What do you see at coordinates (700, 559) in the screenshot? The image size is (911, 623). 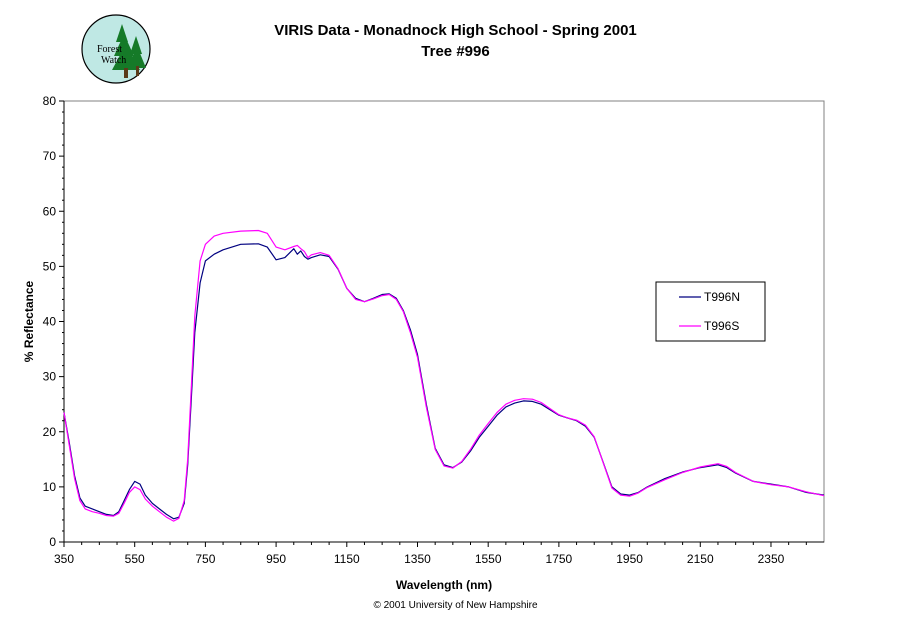 I see `x-tick-label: 2150` at bounding box center [700, 559].